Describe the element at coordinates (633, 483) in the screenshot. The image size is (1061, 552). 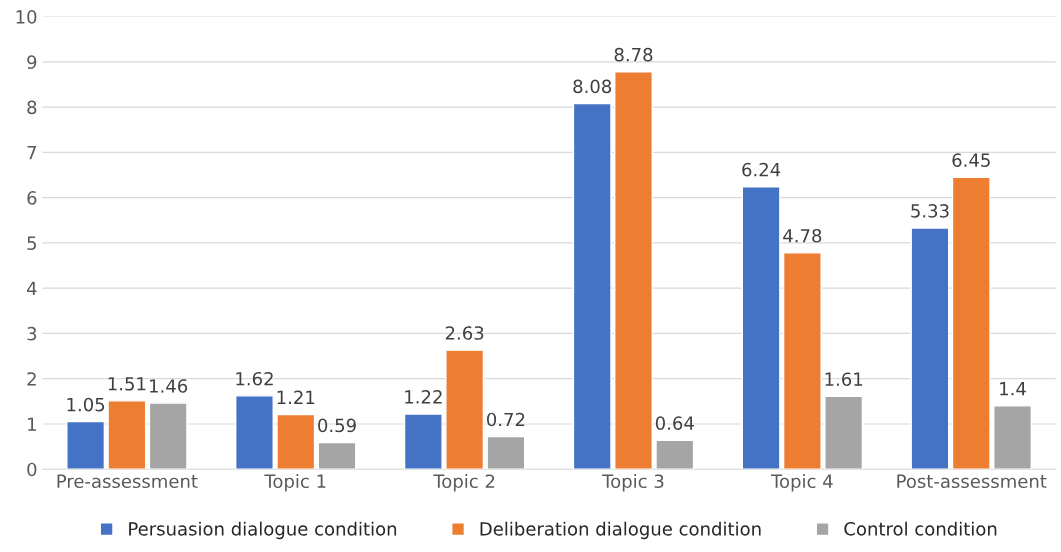
I see `x-tick-label: Topic 3` at that location.